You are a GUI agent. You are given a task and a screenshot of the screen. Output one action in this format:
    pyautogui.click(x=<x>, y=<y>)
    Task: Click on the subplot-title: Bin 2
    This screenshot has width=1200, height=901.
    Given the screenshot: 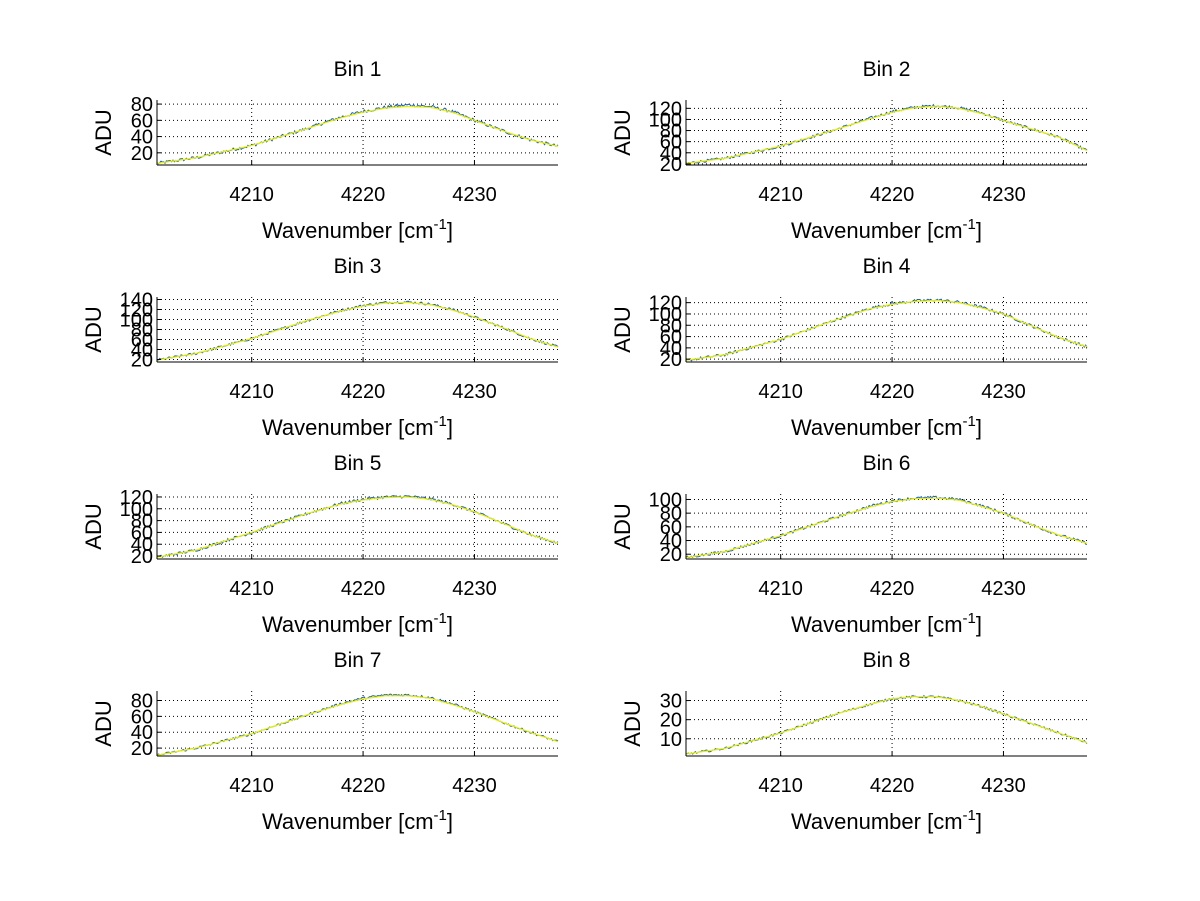 What is the action you would take?
    pyautogui.click(x=887, y=69)
    